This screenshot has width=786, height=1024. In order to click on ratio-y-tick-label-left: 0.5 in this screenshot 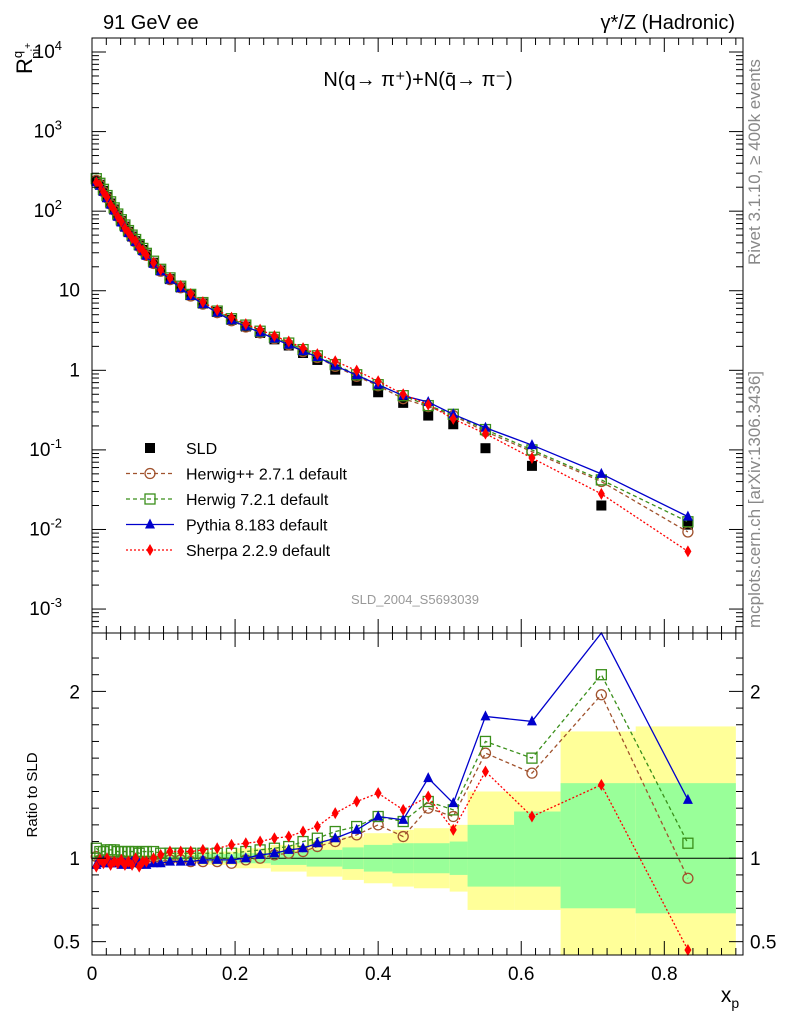, I will do `click(67, 943)`.